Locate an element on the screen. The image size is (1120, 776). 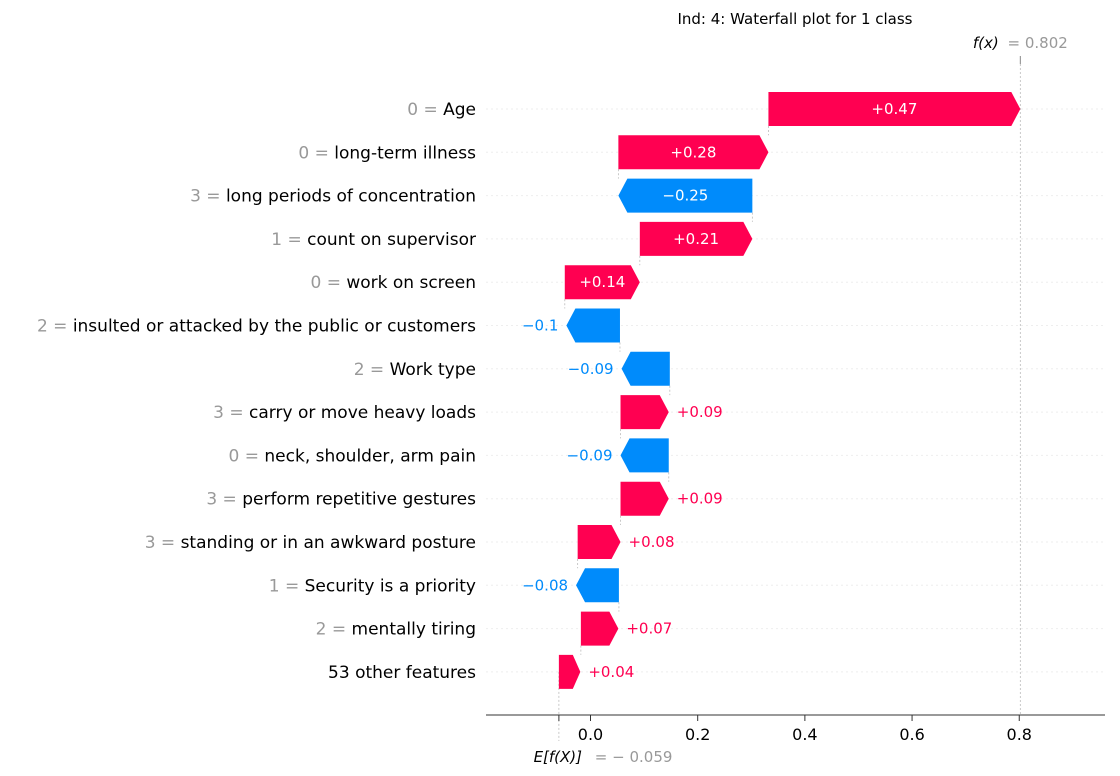
feature-label: 2 = Work type is located at coordinates (415, 370).